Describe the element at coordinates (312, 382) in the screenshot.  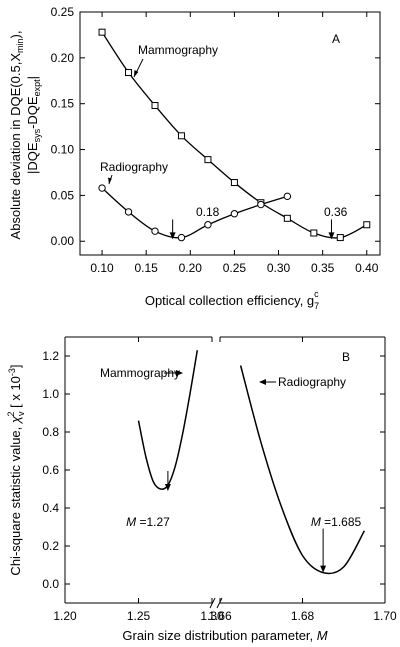
I see `series-label-radiography-b: Radiography` at that location.